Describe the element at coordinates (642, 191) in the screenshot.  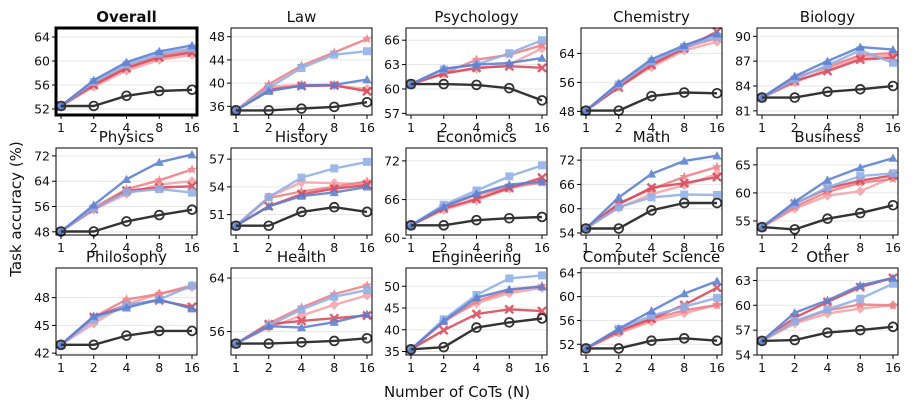
I see `subplot-math: 54 60 66 72 1 2 4 8 16 Math` at that location.